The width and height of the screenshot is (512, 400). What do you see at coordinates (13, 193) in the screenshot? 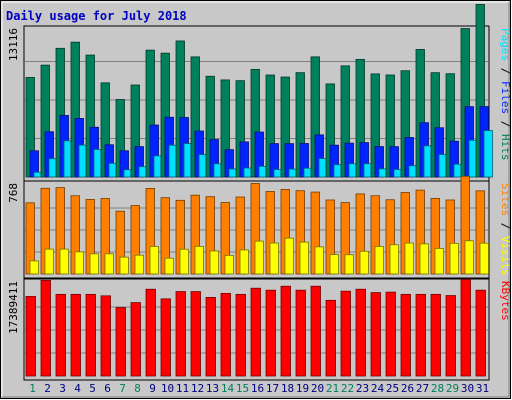
I see `panel-max-label: 768` at bounding box center [13, 193].